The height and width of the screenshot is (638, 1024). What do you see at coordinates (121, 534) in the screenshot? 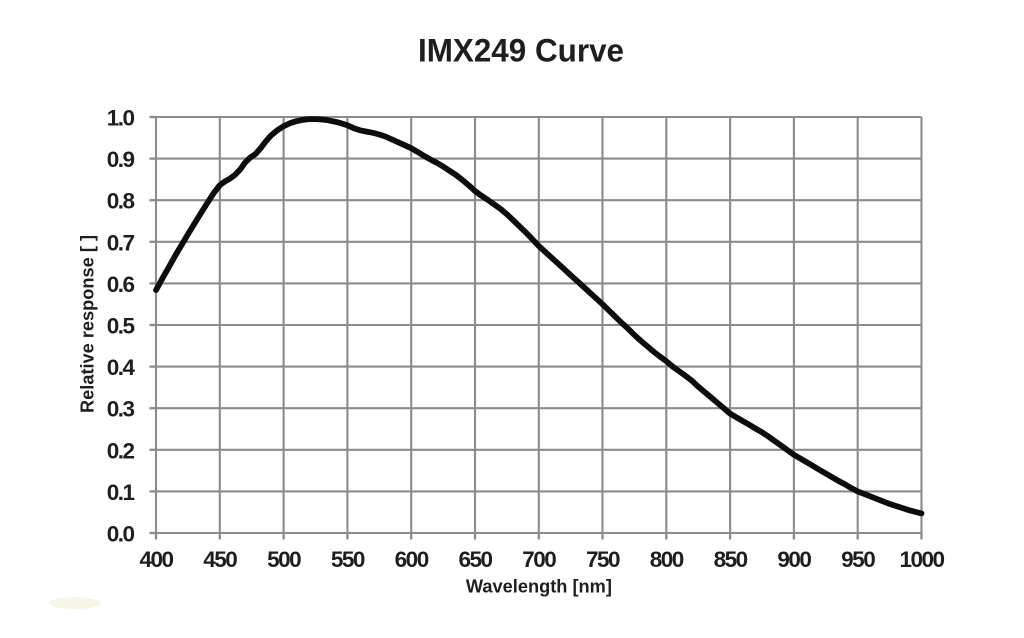
I see `svg-text: 0.0` at bounding box center [121, 534].